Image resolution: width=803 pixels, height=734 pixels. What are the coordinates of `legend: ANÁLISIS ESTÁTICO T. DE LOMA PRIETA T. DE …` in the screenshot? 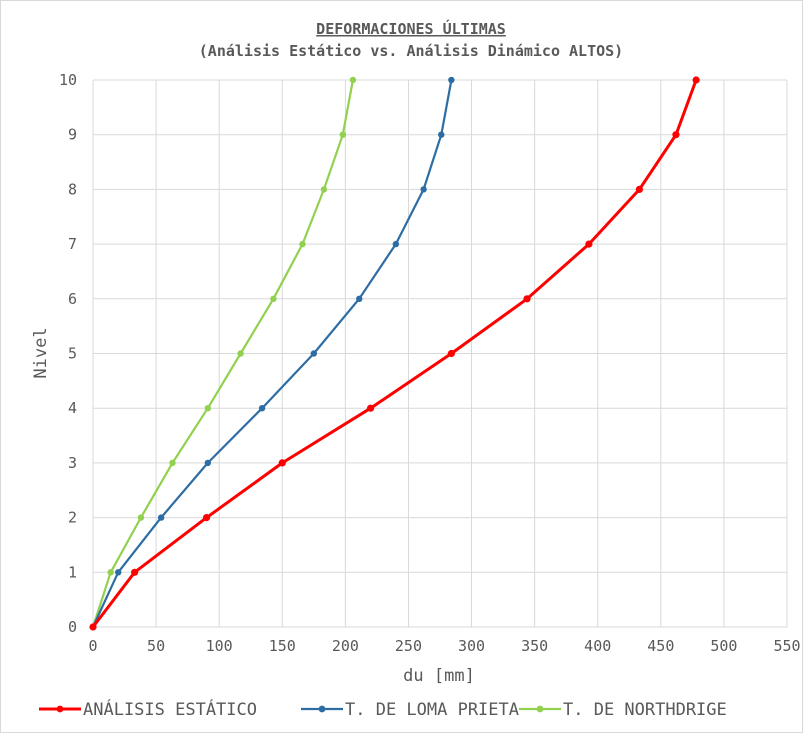 It's located at (383, 709).